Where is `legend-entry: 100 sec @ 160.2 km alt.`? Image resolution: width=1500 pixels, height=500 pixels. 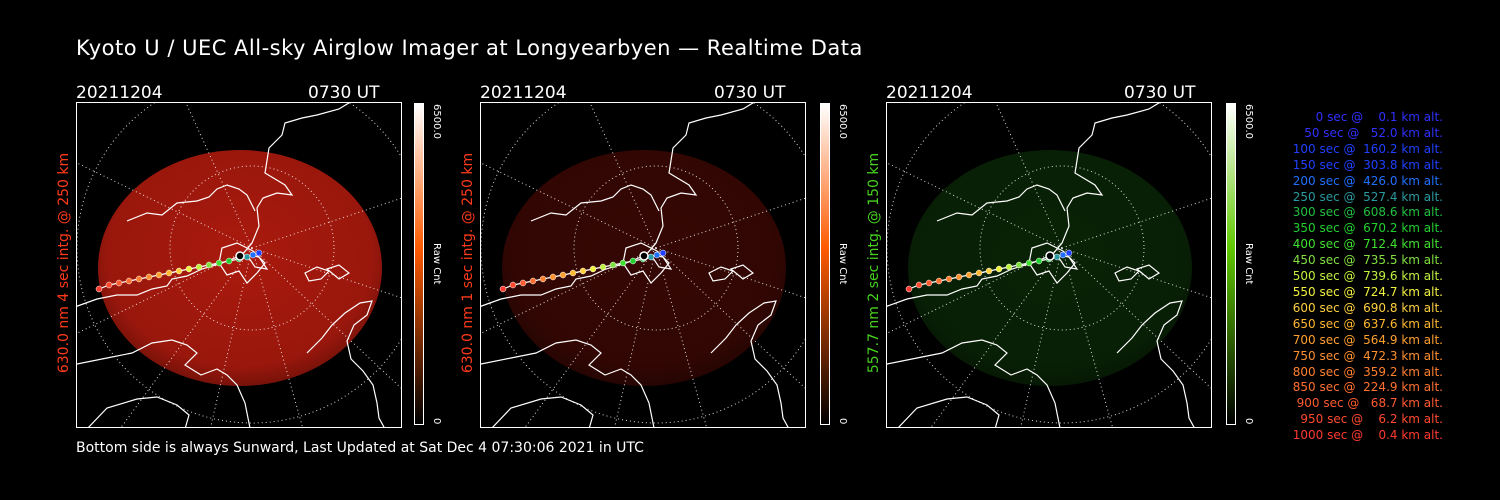 legend-entry: 100 sec @ 160.2 km alt. is located at coordinates (1365, 148).